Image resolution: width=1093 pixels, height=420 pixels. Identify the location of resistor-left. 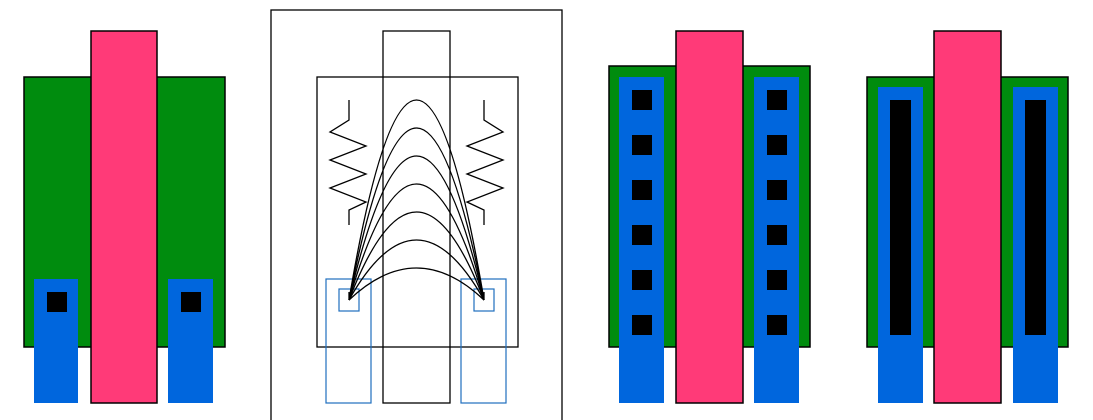
(348, 162).